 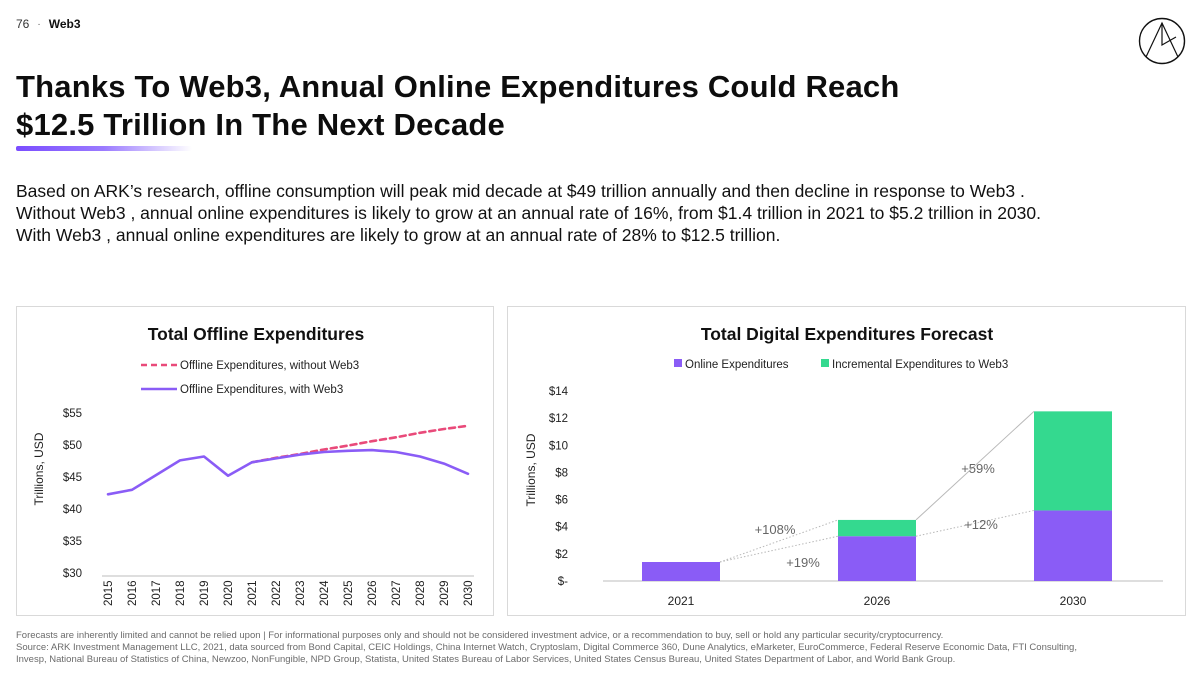 What do you see at coordinates (678, 363) in the screenshot?
I see `legend-swatch-online` at bounding box center [678, 363].